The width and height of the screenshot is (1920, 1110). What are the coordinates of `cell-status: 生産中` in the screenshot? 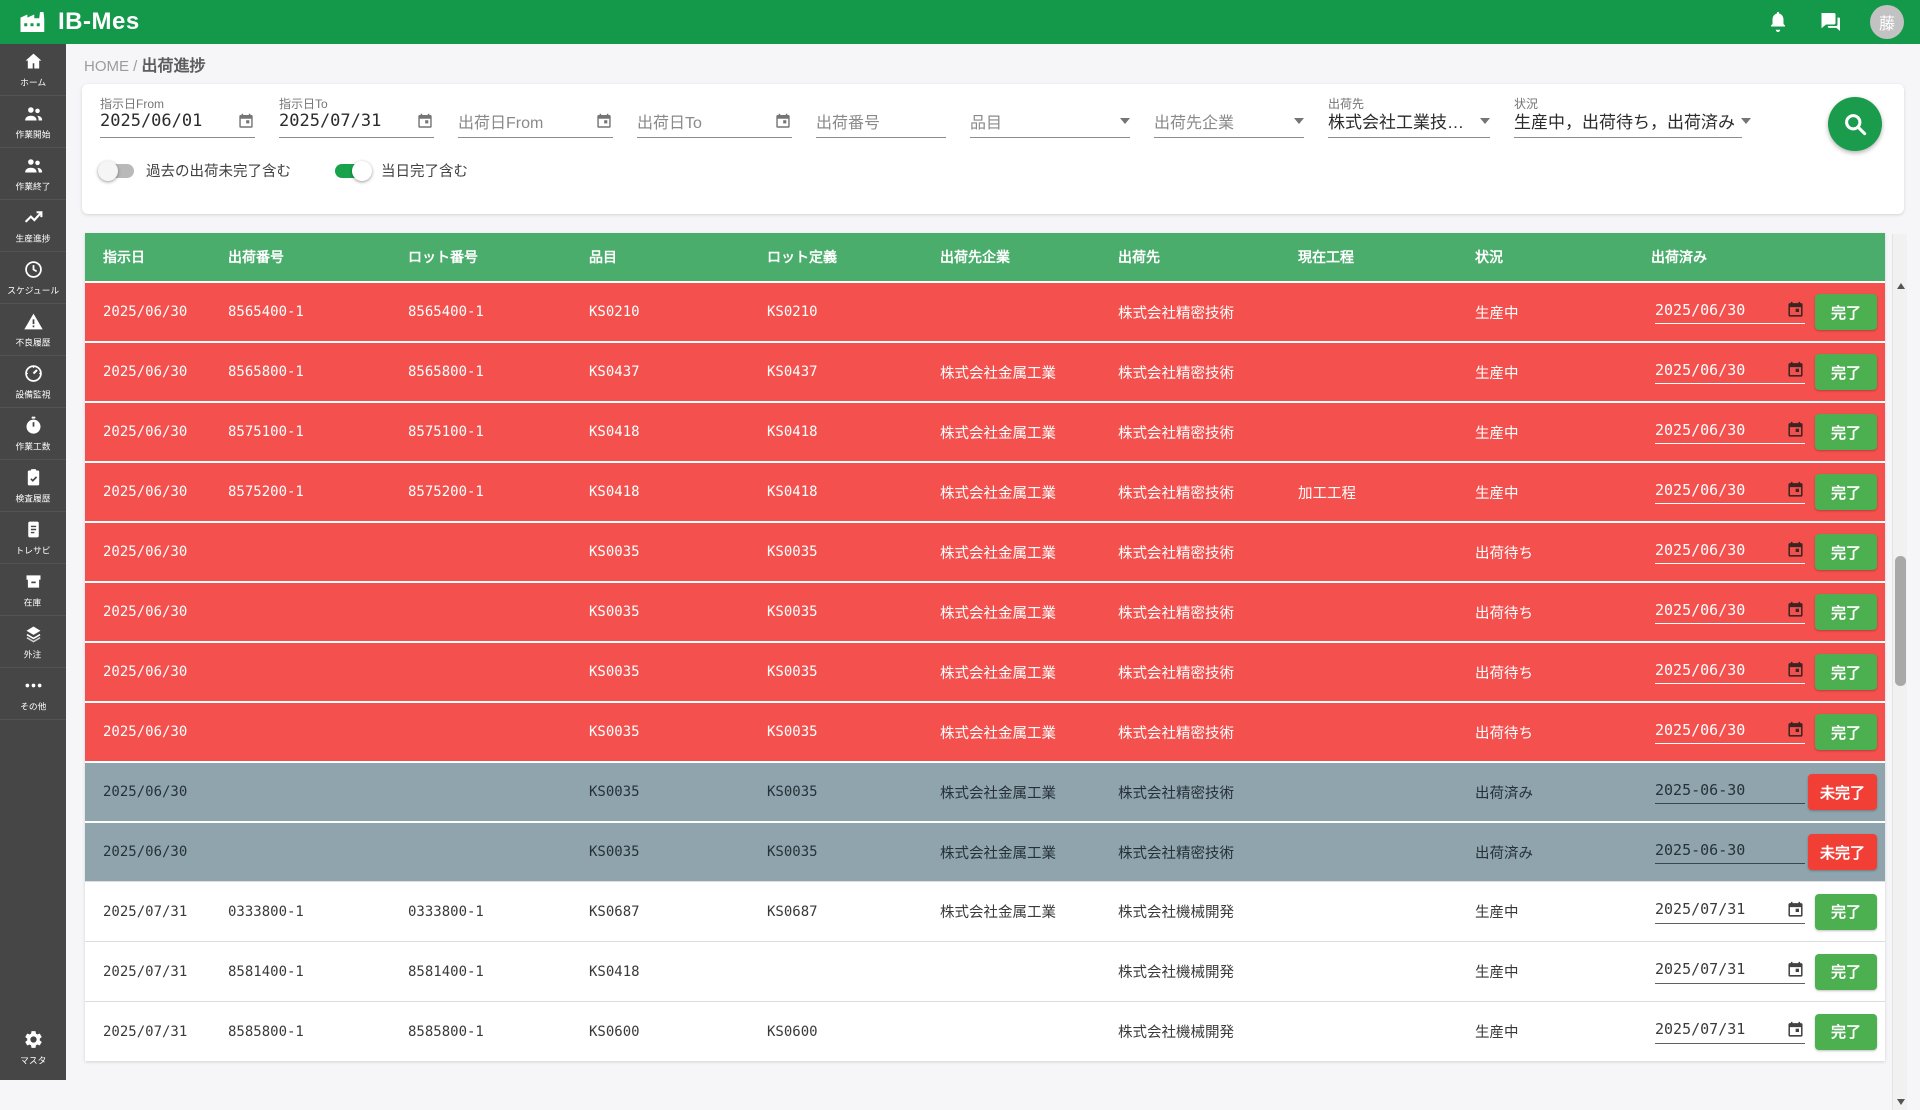 It's located at (1497, 313).